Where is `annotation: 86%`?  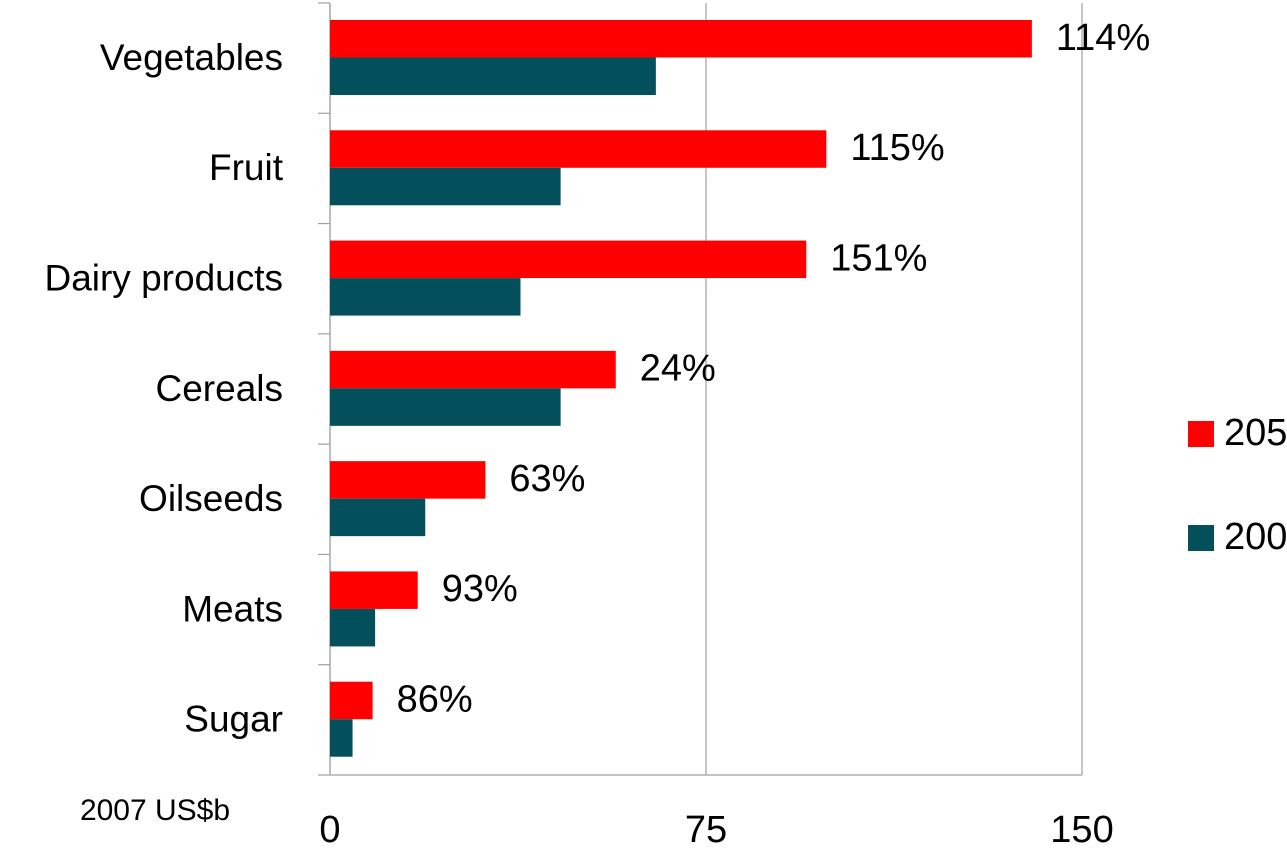
annotation: 86% is located at coordinates (435, 699).